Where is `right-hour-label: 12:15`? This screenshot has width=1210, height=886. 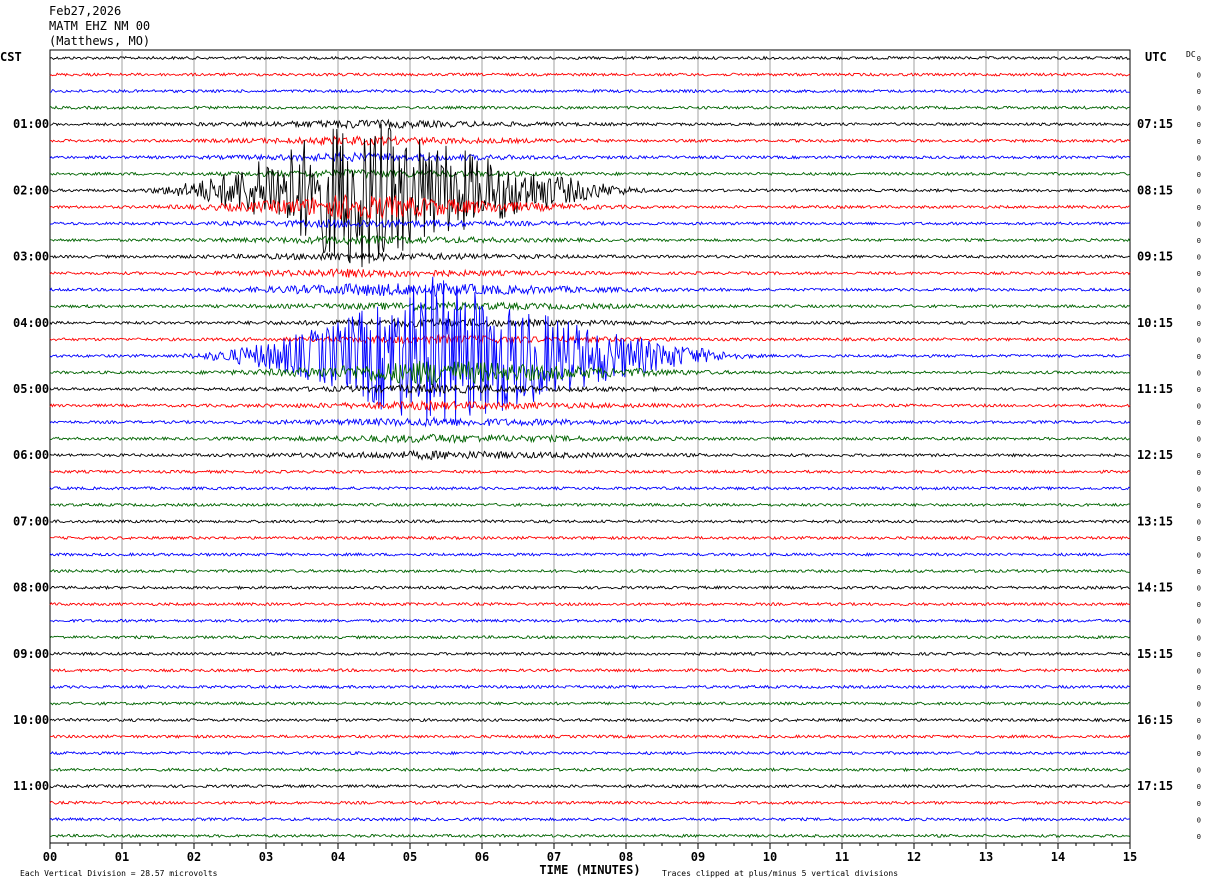 right-hour-label: 12:15 is located at coordinates (1155, 455).